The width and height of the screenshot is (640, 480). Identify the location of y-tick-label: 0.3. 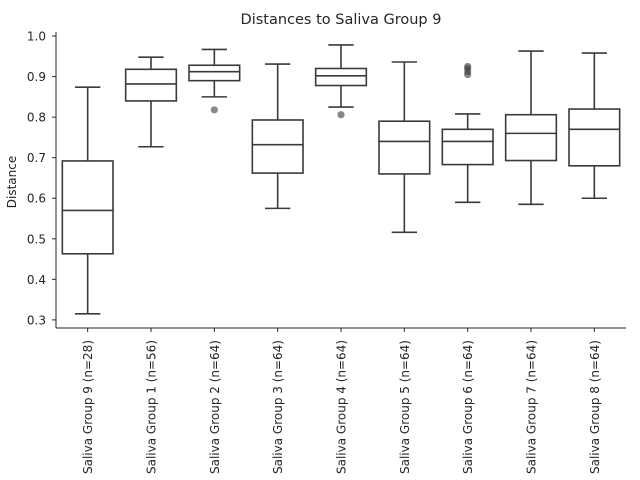
(36, 320).